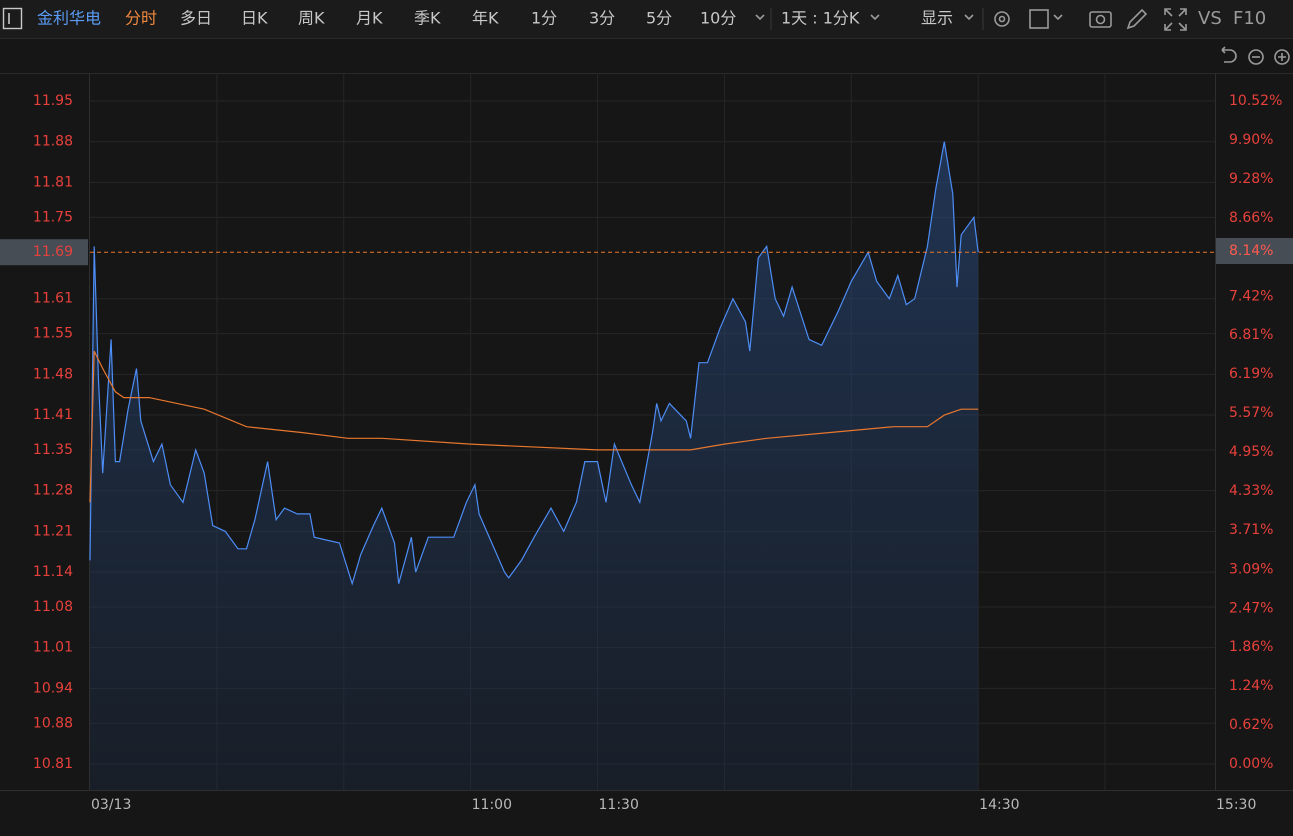  I want to click on settings-icon, so click(1002, 19).